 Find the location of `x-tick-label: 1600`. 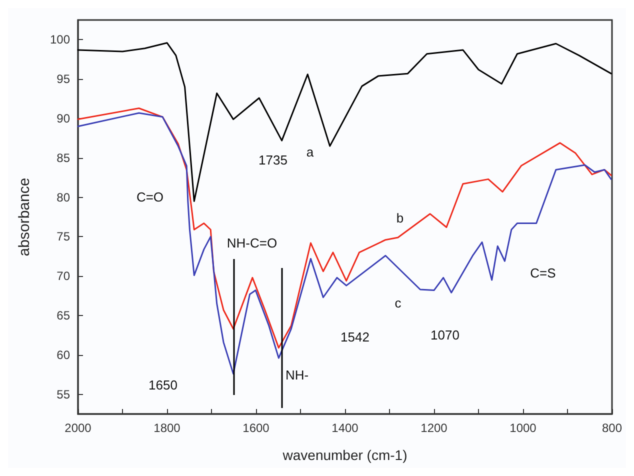

x-tick-label: 1600 is located at coordinates (256, 428).